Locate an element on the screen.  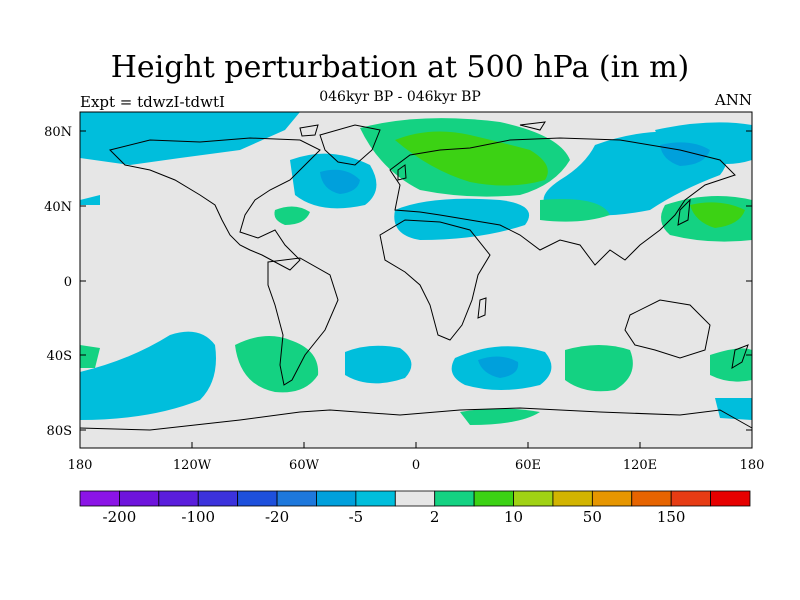
lat-label-80n: 80N is located at coordinates (58, 132).